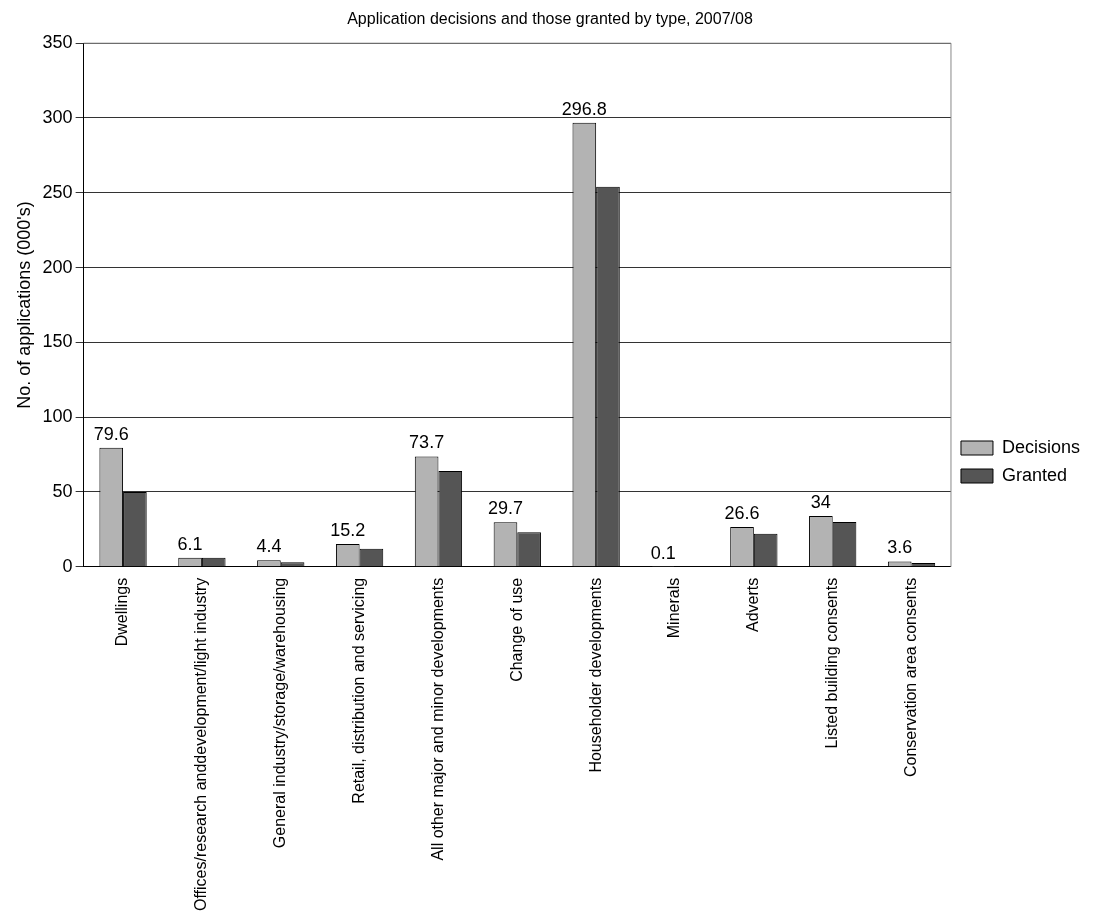 The width and height of the screenshot is (1100, 924). What do you see at coordinates (820, 501) in the screenshot?
I see `data-label: 34` at bounding box center [820, 501].